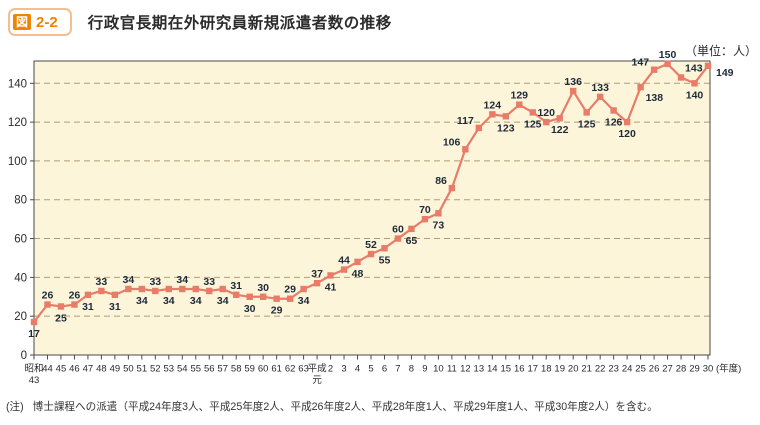 The height and width of the screenshot is (425, 760). I want to click on data-point-label: 126, so click(614, 122).